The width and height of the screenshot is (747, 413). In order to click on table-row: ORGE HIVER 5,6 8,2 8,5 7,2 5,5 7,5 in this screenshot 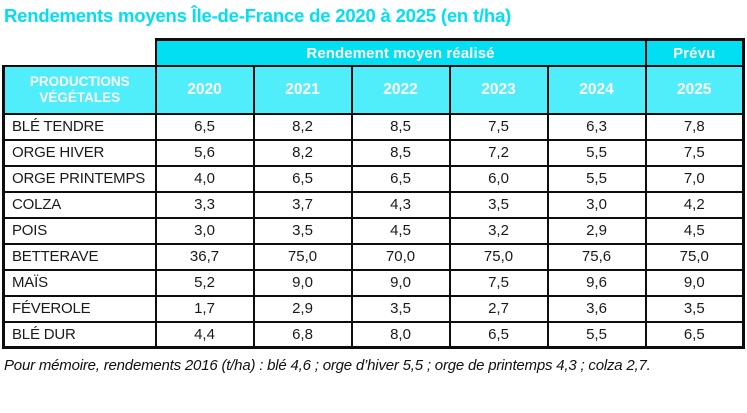, I will do `click(373, 152)`.